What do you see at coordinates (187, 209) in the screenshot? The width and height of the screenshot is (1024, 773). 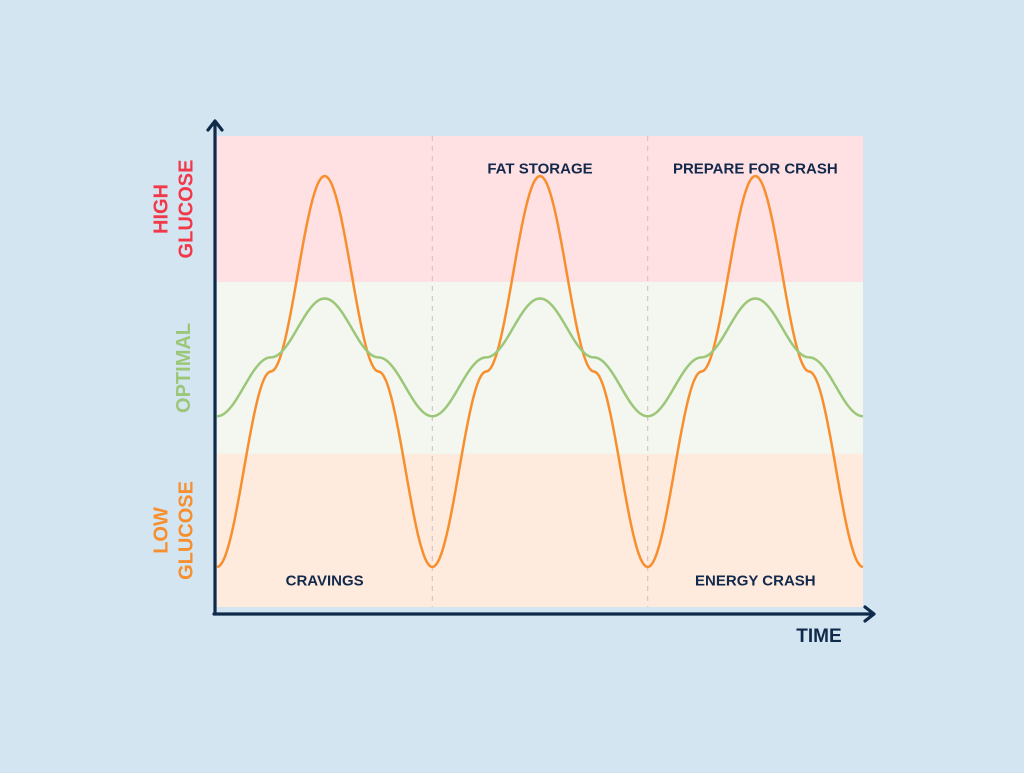 I see `zone-label-0-1: GLUCOSE` at bounding box center [187, 209].